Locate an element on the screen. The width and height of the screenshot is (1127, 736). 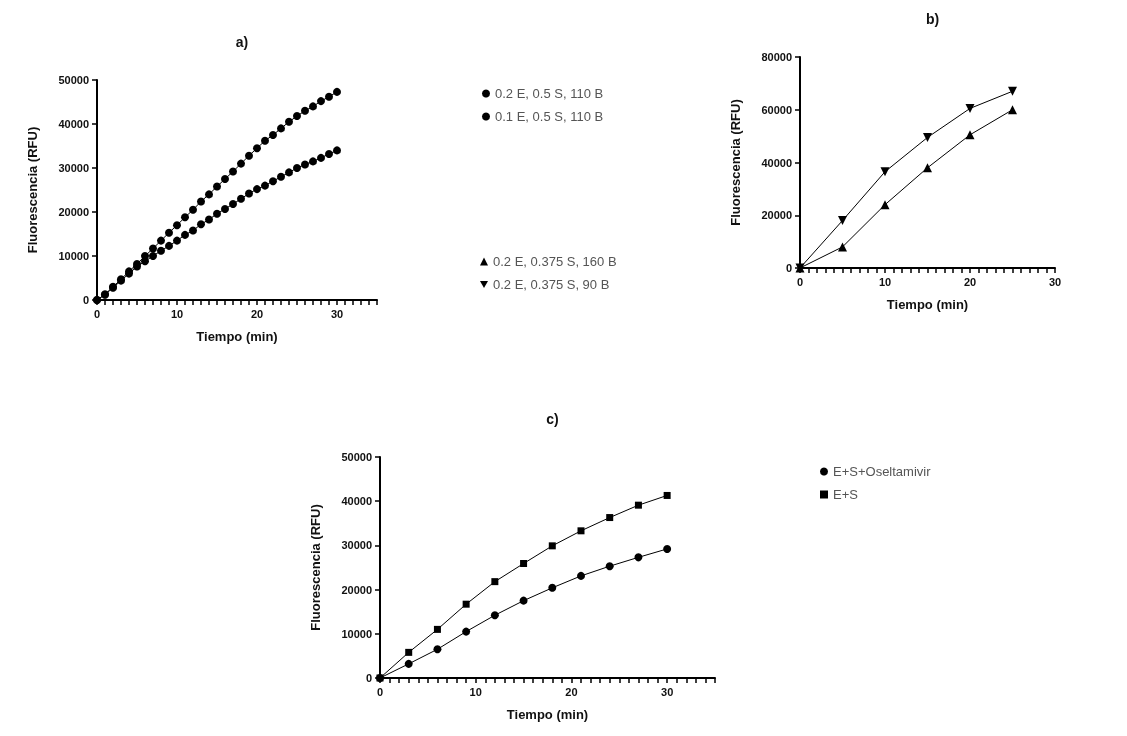
legend-label: 0.1 E, 0.5 S, 110 B is located at coordinates (549, 116).